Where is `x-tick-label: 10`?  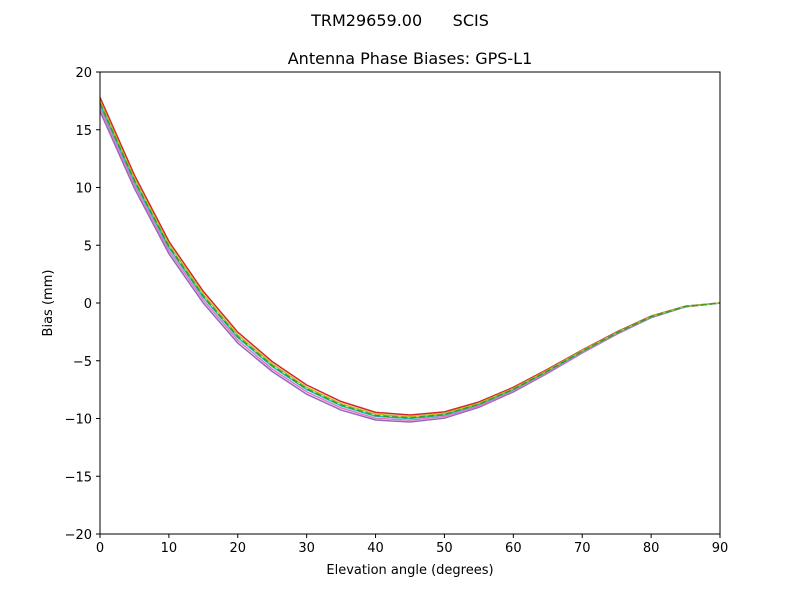 x-tick-label: 10 is located at coordinates (169, 548).